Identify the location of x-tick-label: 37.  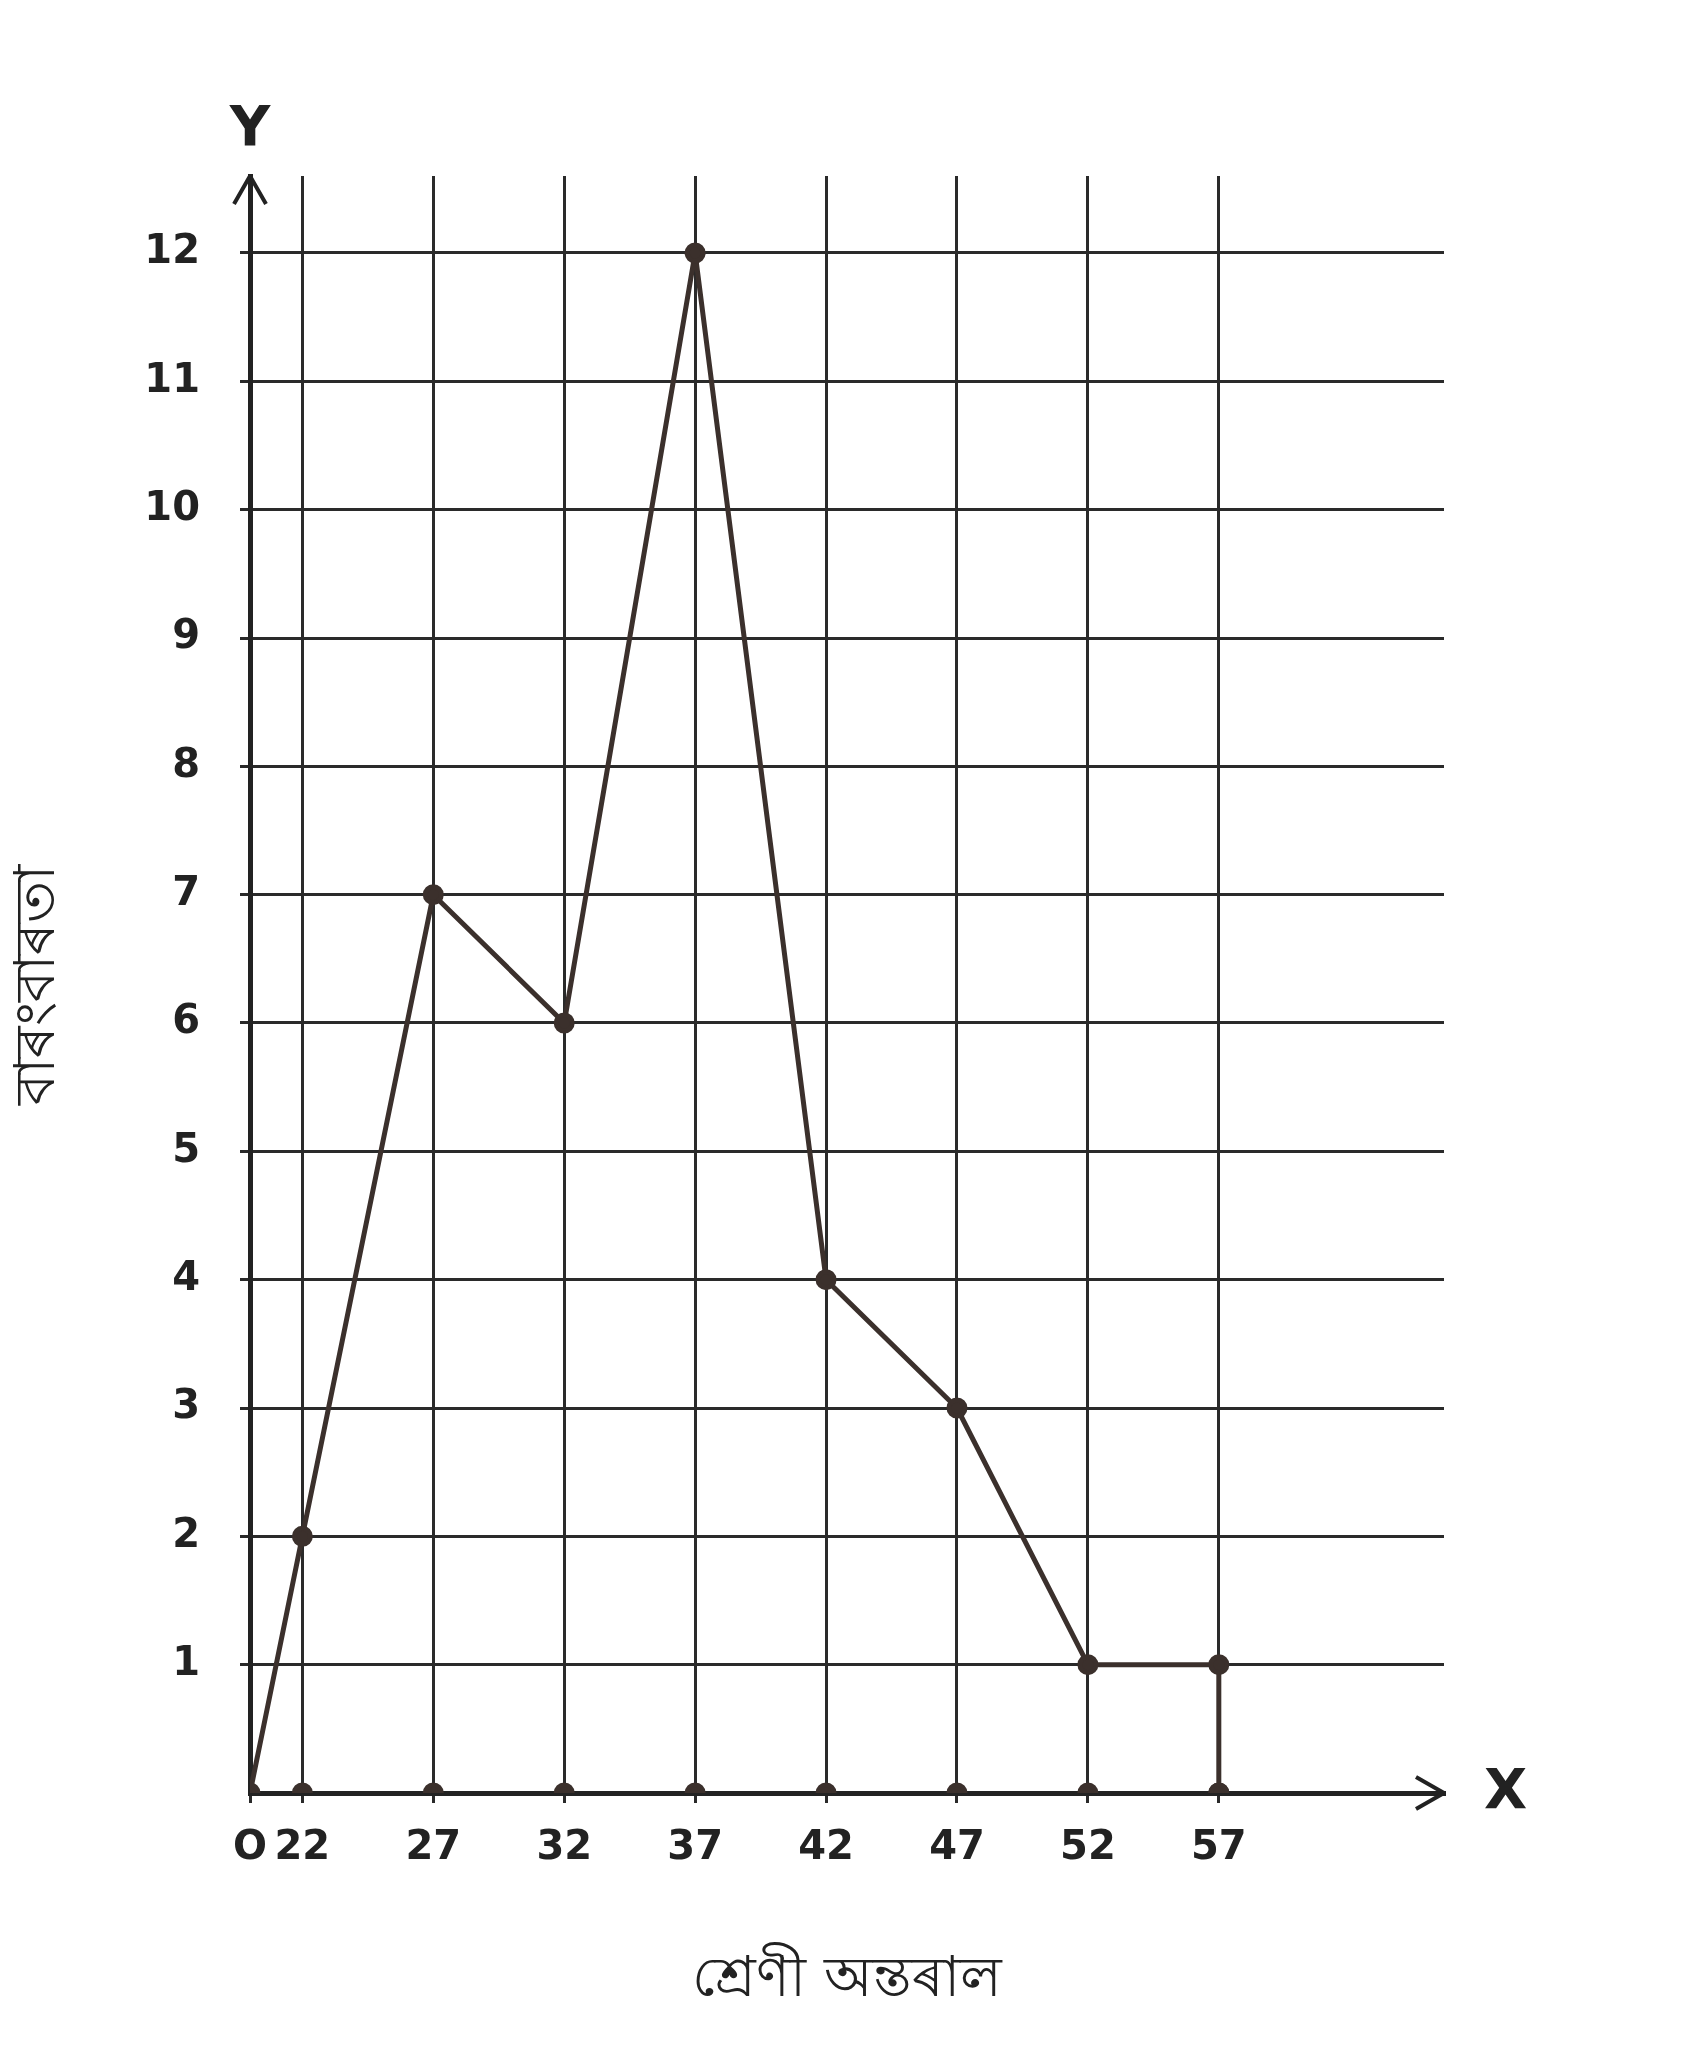
(695, 1845).